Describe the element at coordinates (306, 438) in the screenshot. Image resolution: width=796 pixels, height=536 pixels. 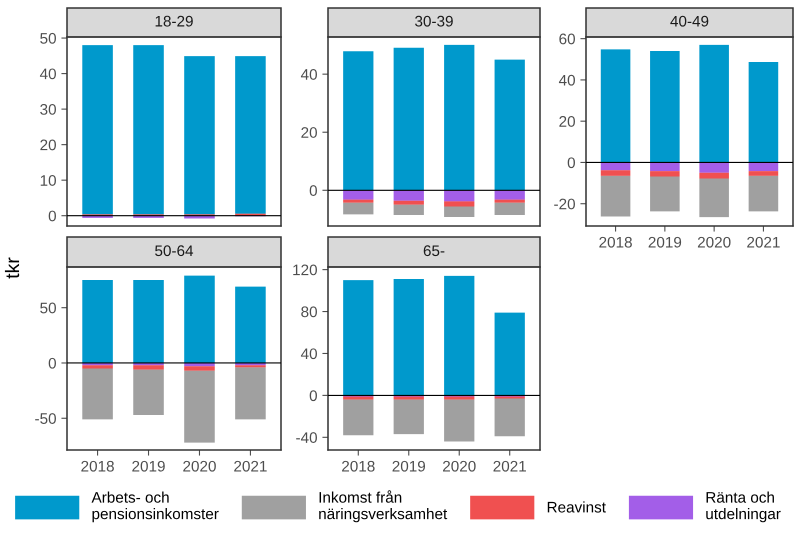
I see `y-tick-label: -40` at that location.